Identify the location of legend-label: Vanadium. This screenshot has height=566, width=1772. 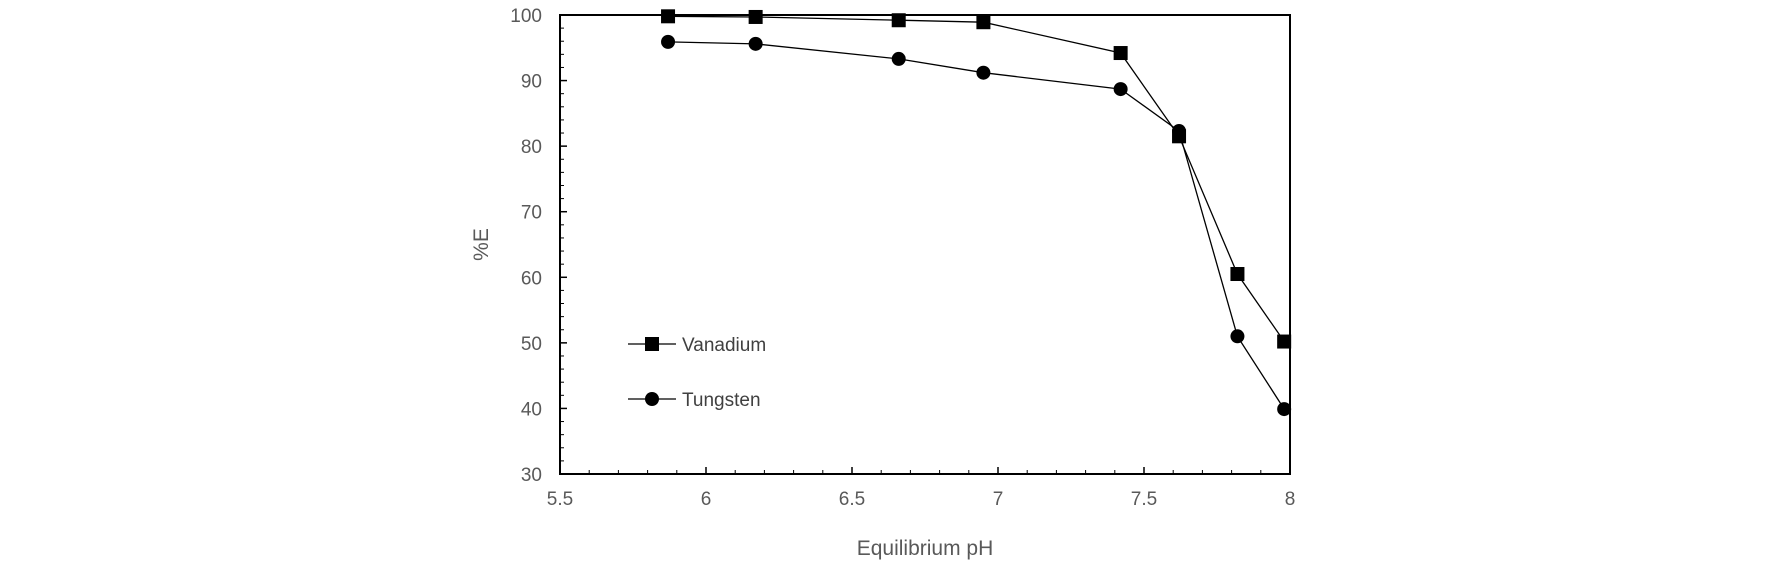
(724, 345).